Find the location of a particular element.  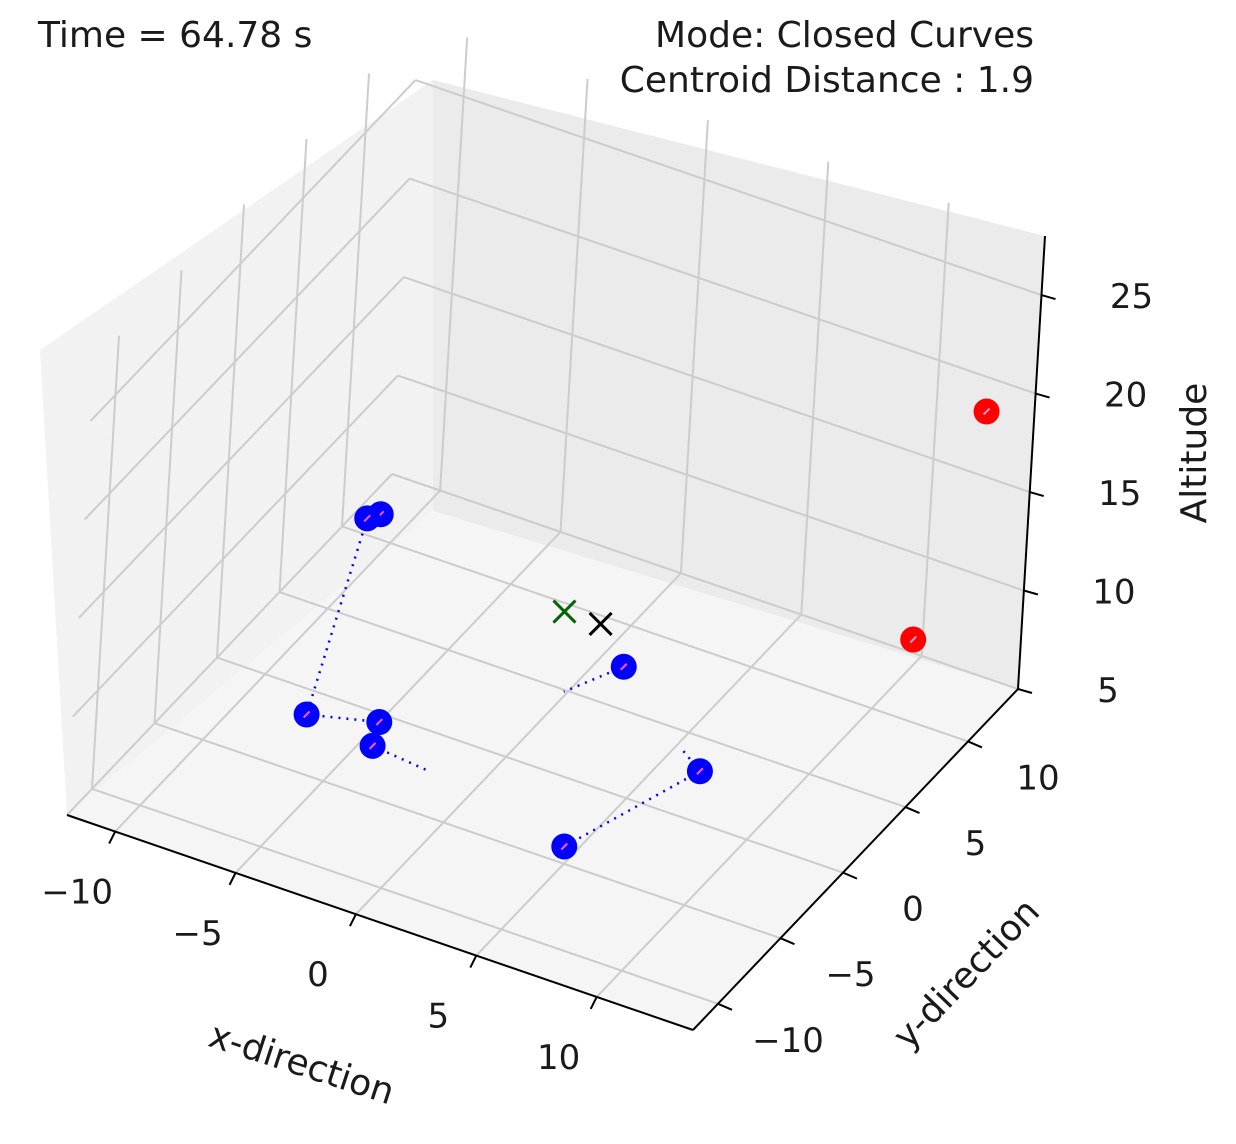

z-tick-label: 25 is located at coordinates (1131, 297).